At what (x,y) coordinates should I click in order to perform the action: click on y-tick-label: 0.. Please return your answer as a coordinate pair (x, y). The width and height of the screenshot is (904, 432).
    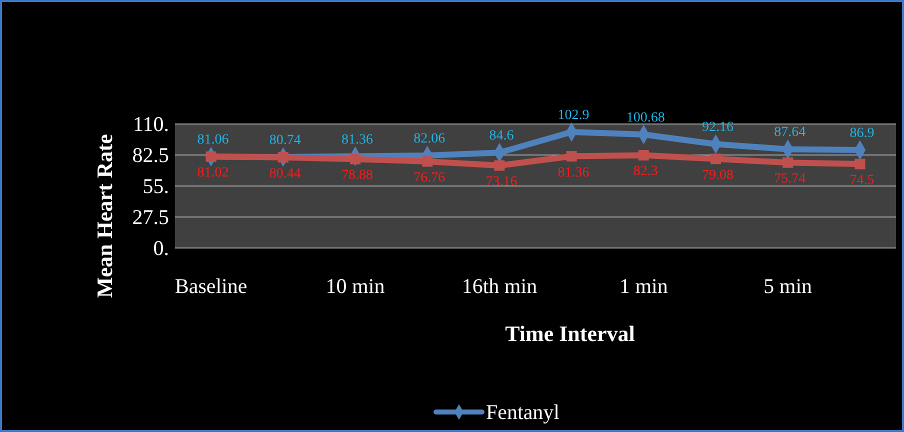
    Looking at the image, I should click on (161, 248).